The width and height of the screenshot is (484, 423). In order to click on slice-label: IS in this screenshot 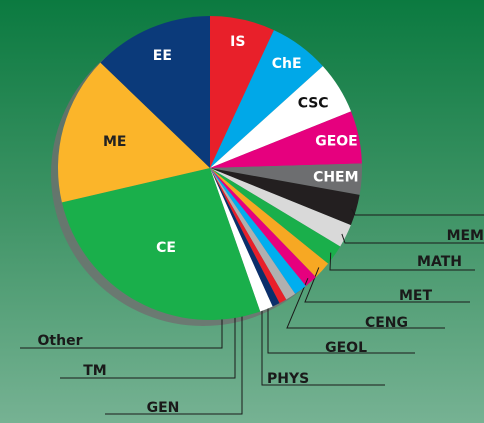, I will do `click(237, 42)`.